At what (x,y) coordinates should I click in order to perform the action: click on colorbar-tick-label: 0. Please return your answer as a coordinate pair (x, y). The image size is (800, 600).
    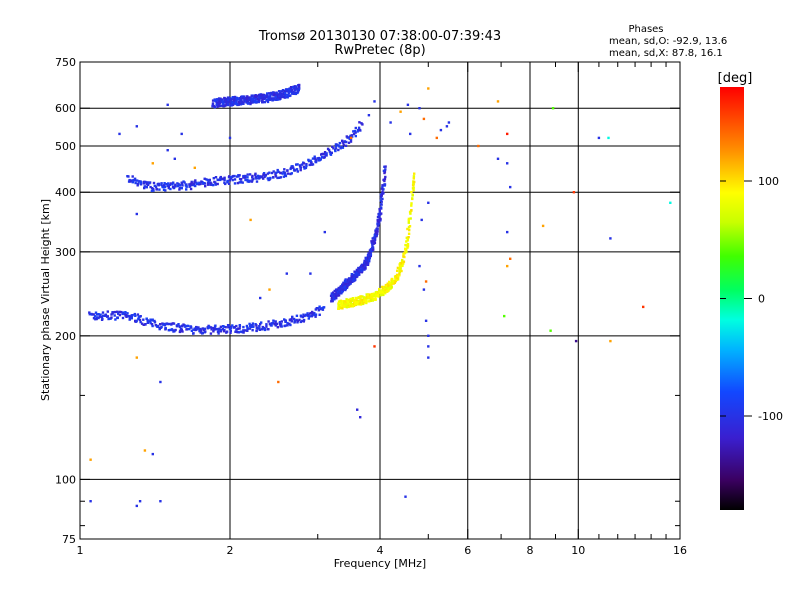
    Looking at the image, I should click on (761, 299).